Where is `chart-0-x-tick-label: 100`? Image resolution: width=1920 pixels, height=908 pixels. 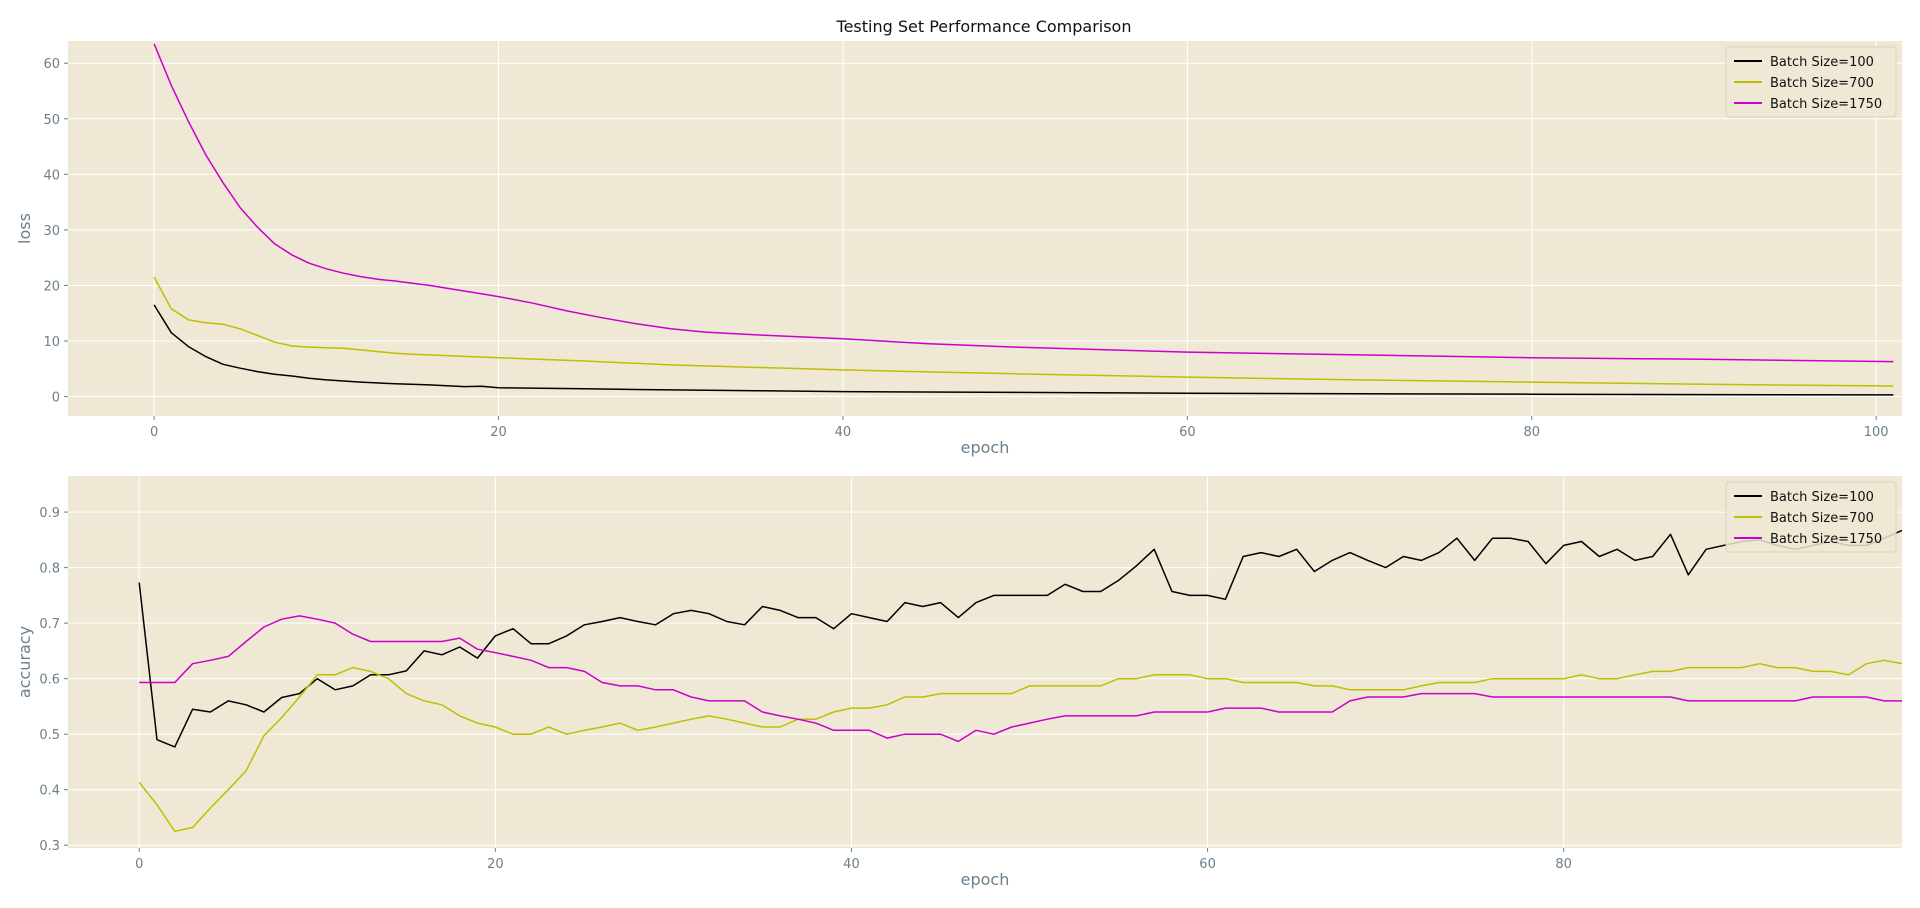 chart-0-x-tick-label: 100 is located at coordinates (1876, 432).